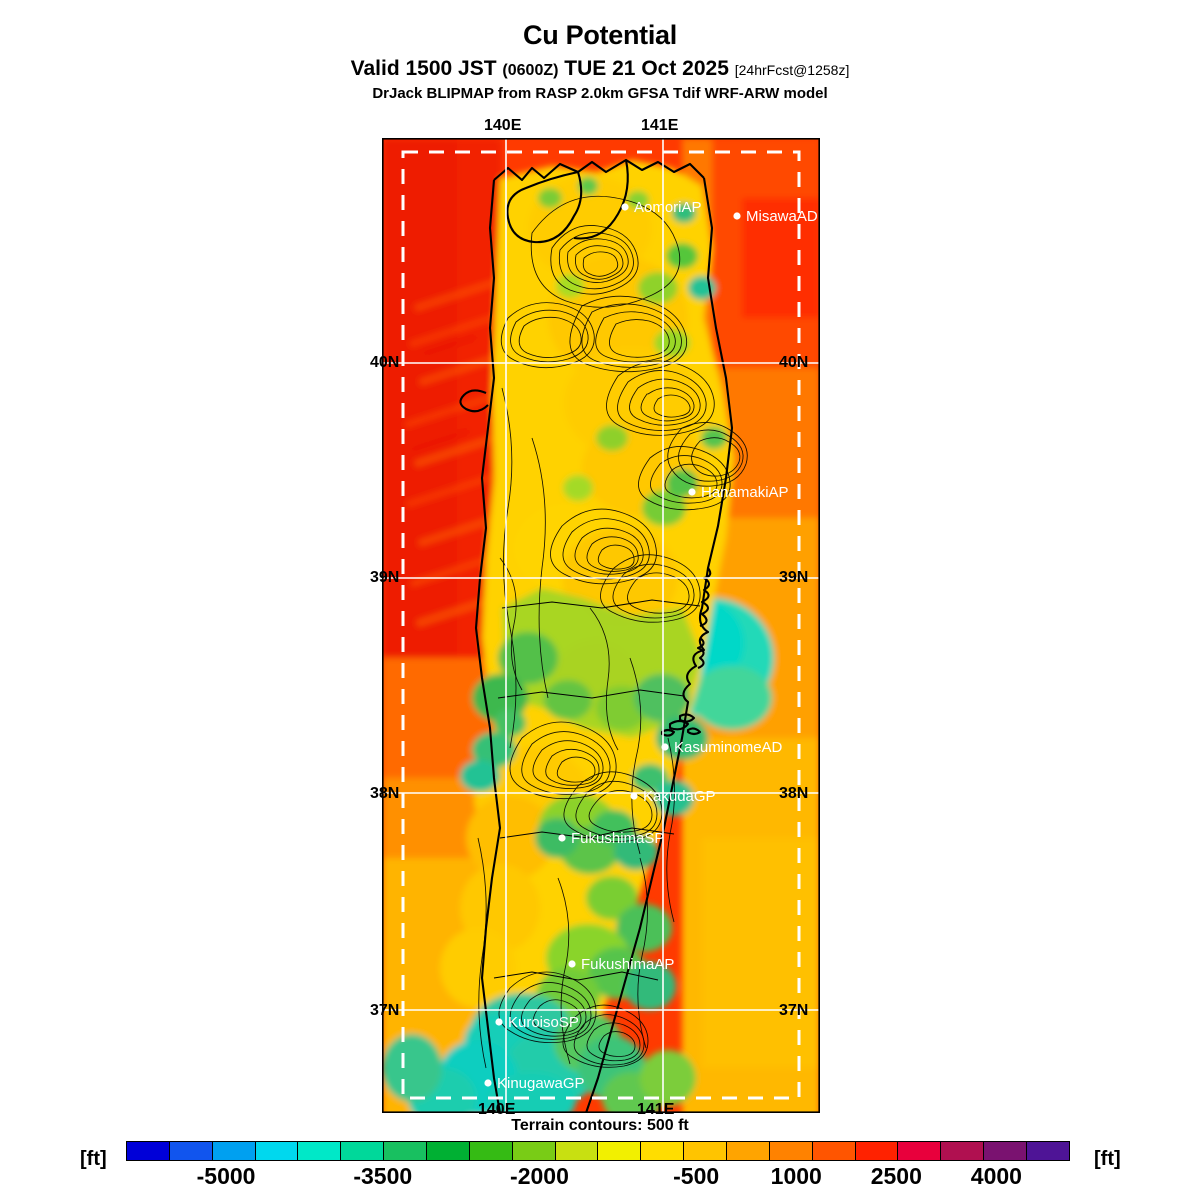 Image resolution: width=1200 pixels, height=1200 pixels. I want to click on station-label: AomoriAP, so click(668, 207).